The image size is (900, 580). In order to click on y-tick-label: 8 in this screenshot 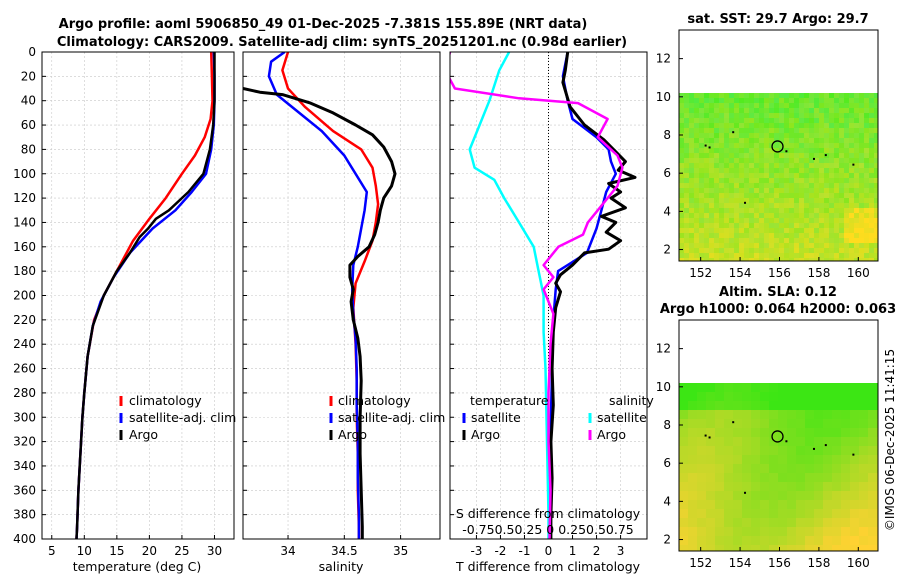, I will do `click(667, 425)`.